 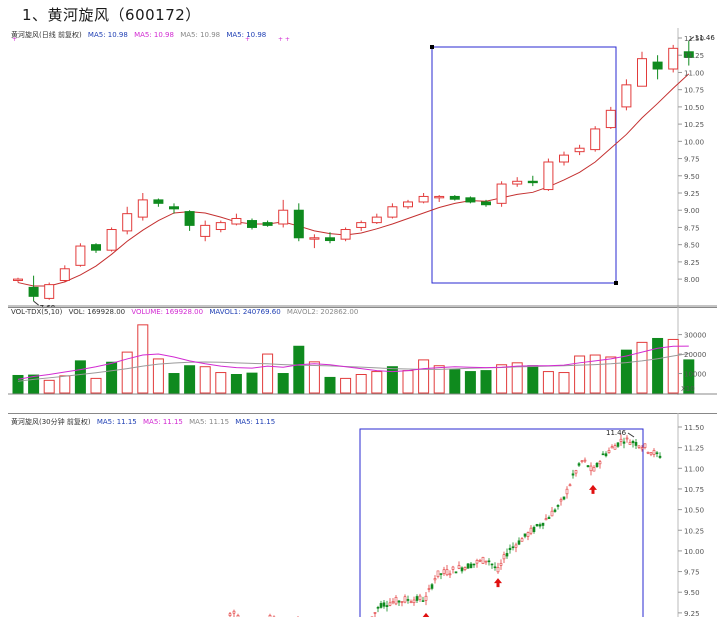 I want to click on volume-mavol1: MAVOL1: 240769.60, so click(x=245, y=312).